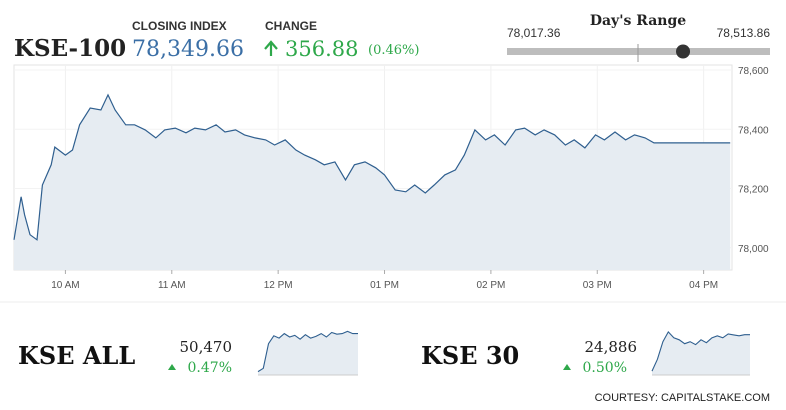  What do you see at coordinates (753, 130) in the screenshot?
I see `y-tick-label: 78,400` at bounding box center [753, 130].